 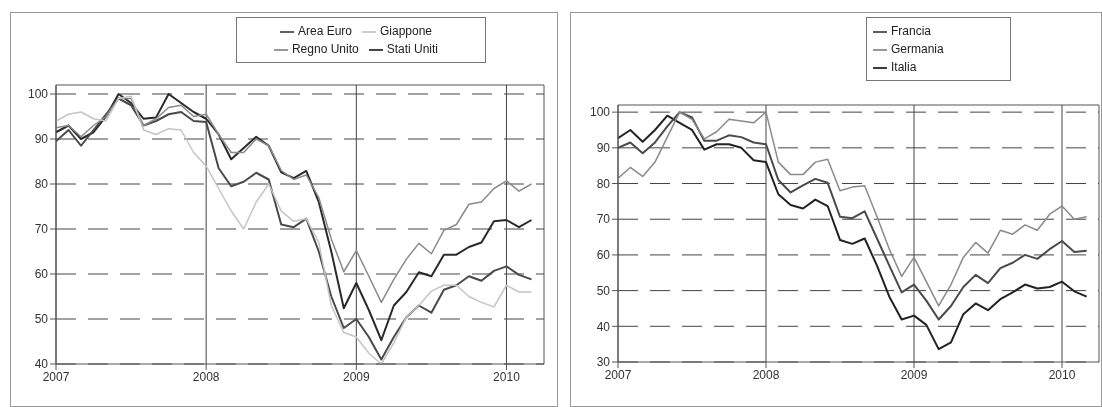 I want to click on legend-label: Francia, so click(x=911, y=31).